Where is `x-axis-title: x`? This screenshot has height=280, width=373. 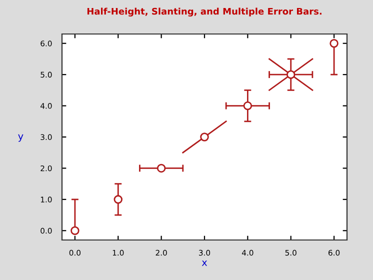
x-axis-title: x is located at coordinates (205, 263).